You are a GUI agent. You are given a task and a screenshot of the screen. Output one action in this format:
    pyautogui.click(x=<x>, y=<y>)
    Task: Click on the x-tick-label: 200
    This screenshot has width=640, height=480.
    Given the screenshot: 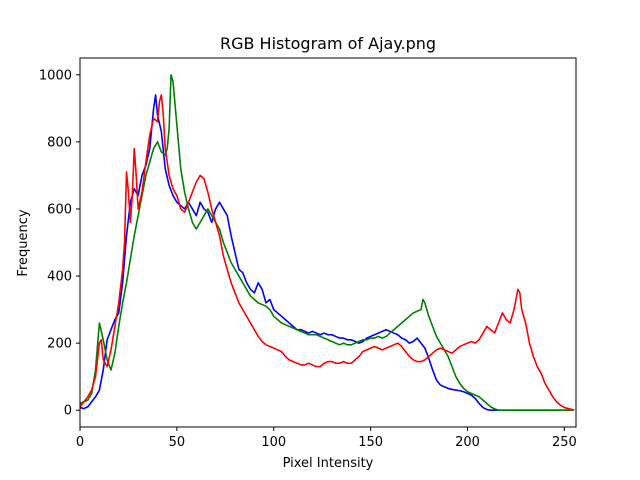 What is the action you would take?
    pyautogui.click(x=467, y=442)
    